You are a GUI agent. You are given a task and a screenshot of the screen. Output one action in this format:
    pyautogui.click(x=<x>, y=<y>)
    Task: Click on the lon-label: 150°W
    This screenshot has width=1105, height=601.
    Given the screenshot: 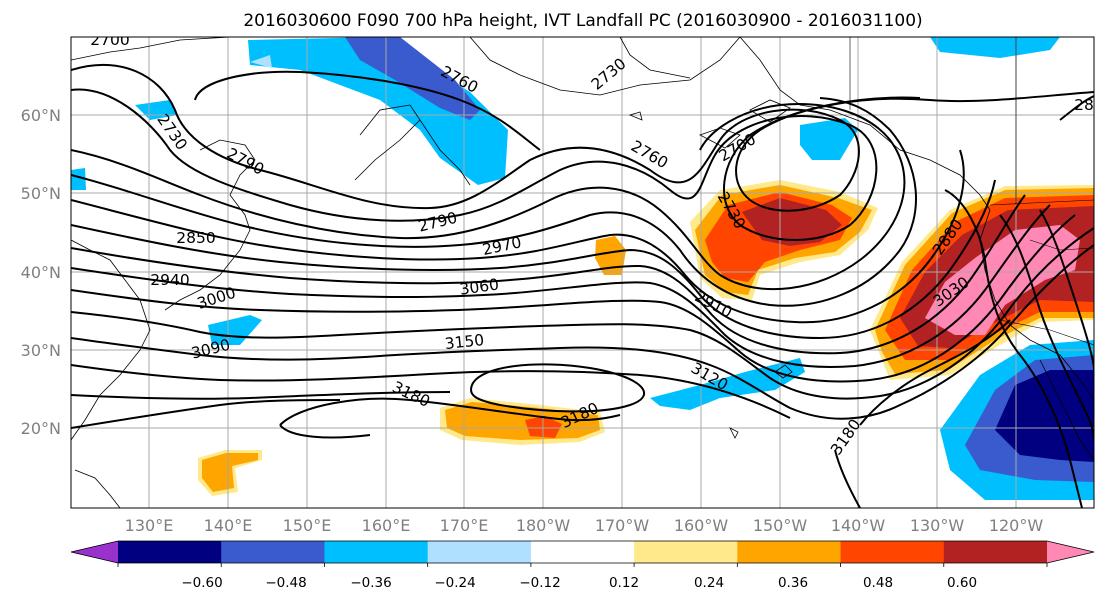 What is the action you would take?
    pyautogui.click(x=780, y=525)
    